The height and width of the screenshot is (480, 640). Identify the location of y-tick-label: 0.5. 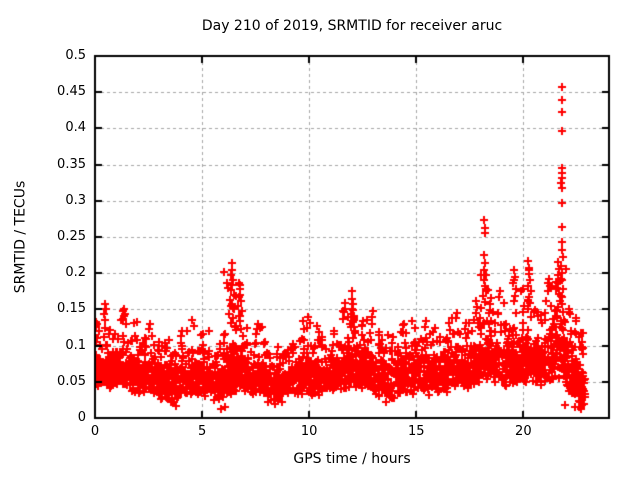
(75, 55).